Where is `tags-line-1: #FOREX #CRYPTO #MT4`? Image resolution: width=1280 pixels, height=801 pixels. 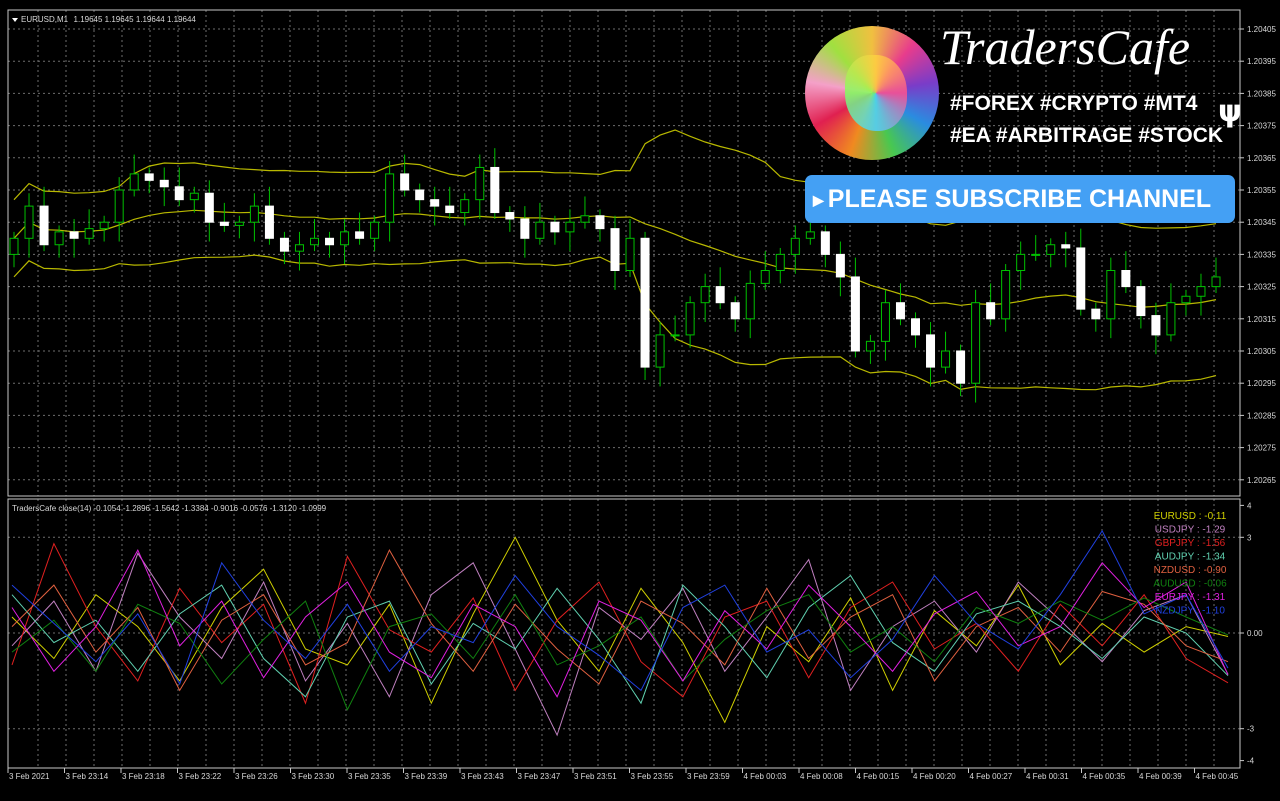 tags-line-1: #FOREX #CRYPTO #MT4 is located at coordinates (1074, 103).